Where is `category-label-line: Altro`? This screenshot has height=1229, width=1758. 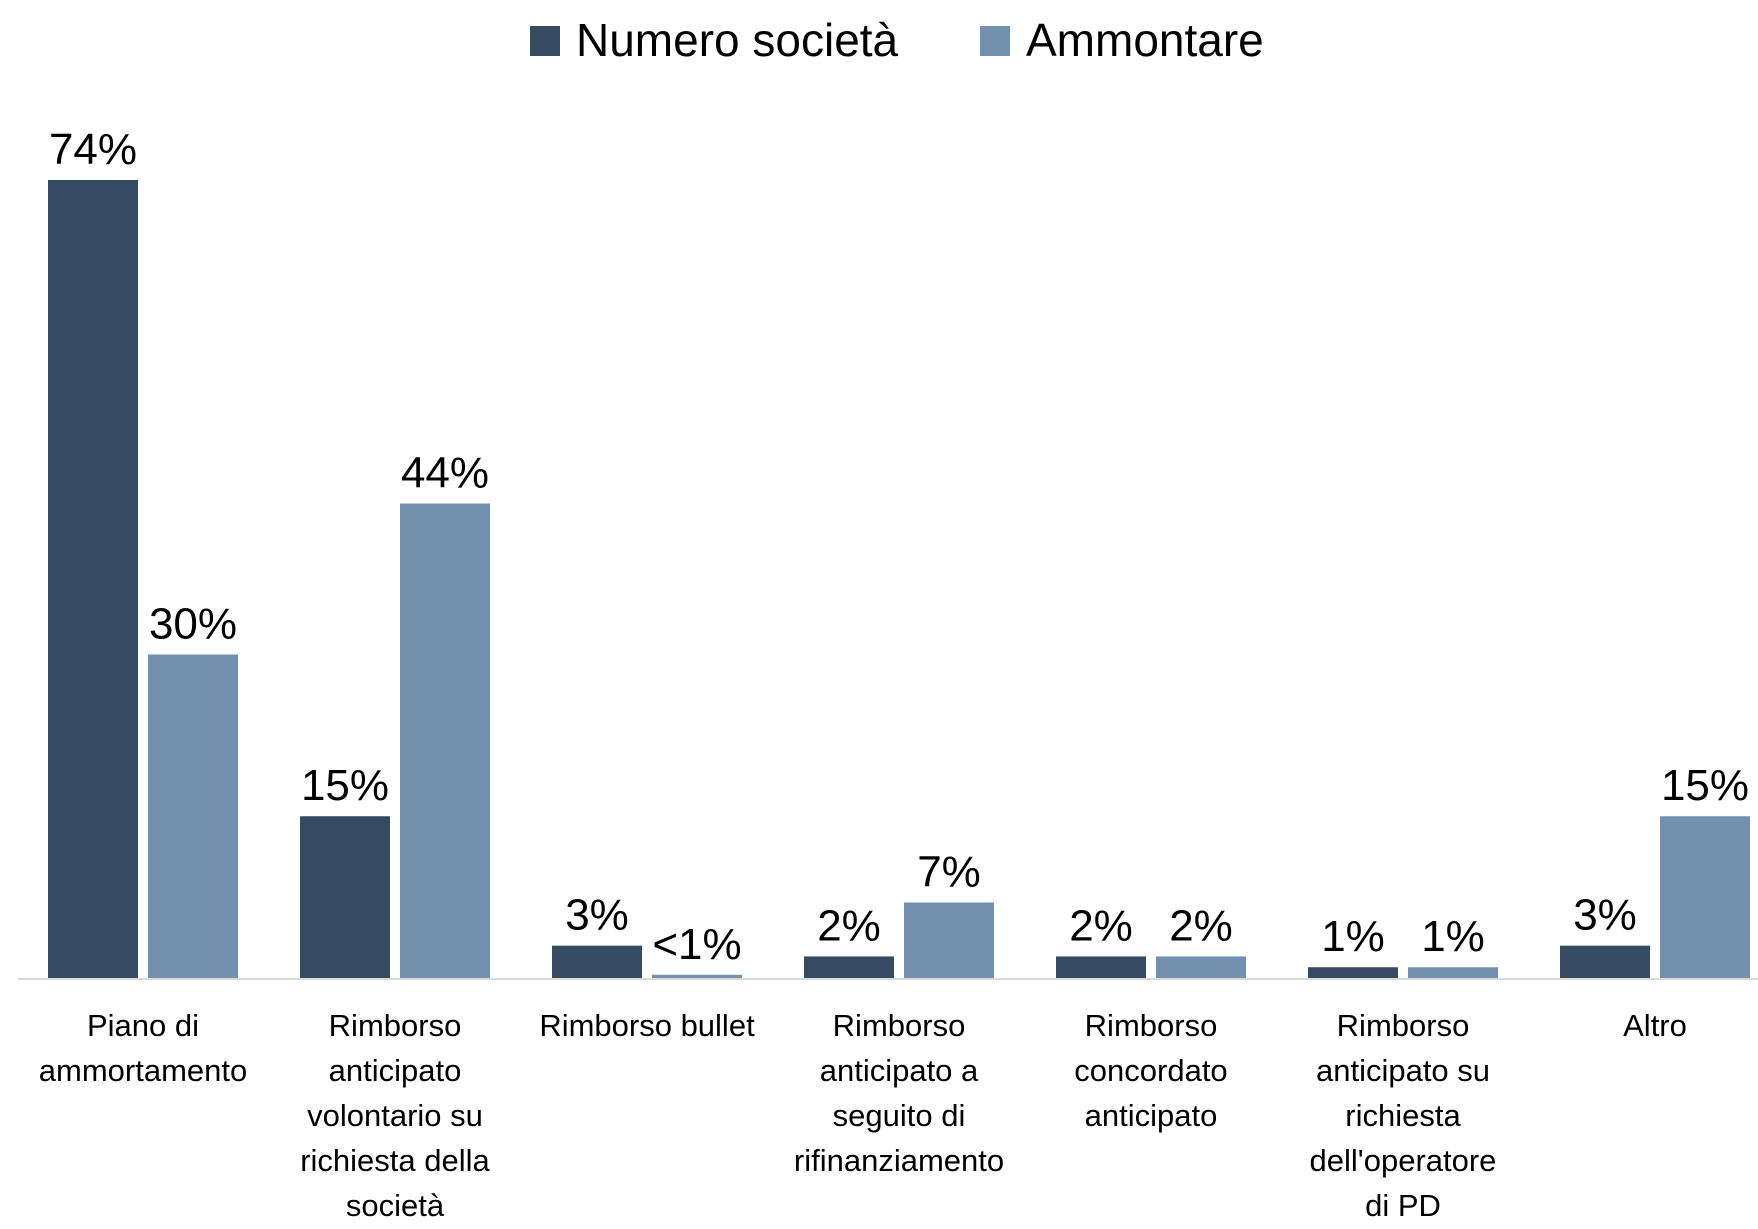 category-label-line: Altro is located at coordinates (1655, 1025).